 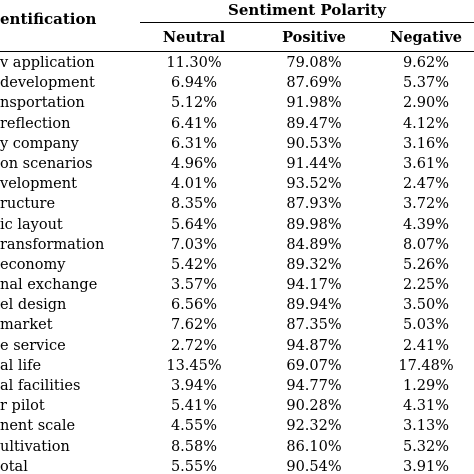 I want to click on negative-value: 5.03%, so click(x=425, y=325).